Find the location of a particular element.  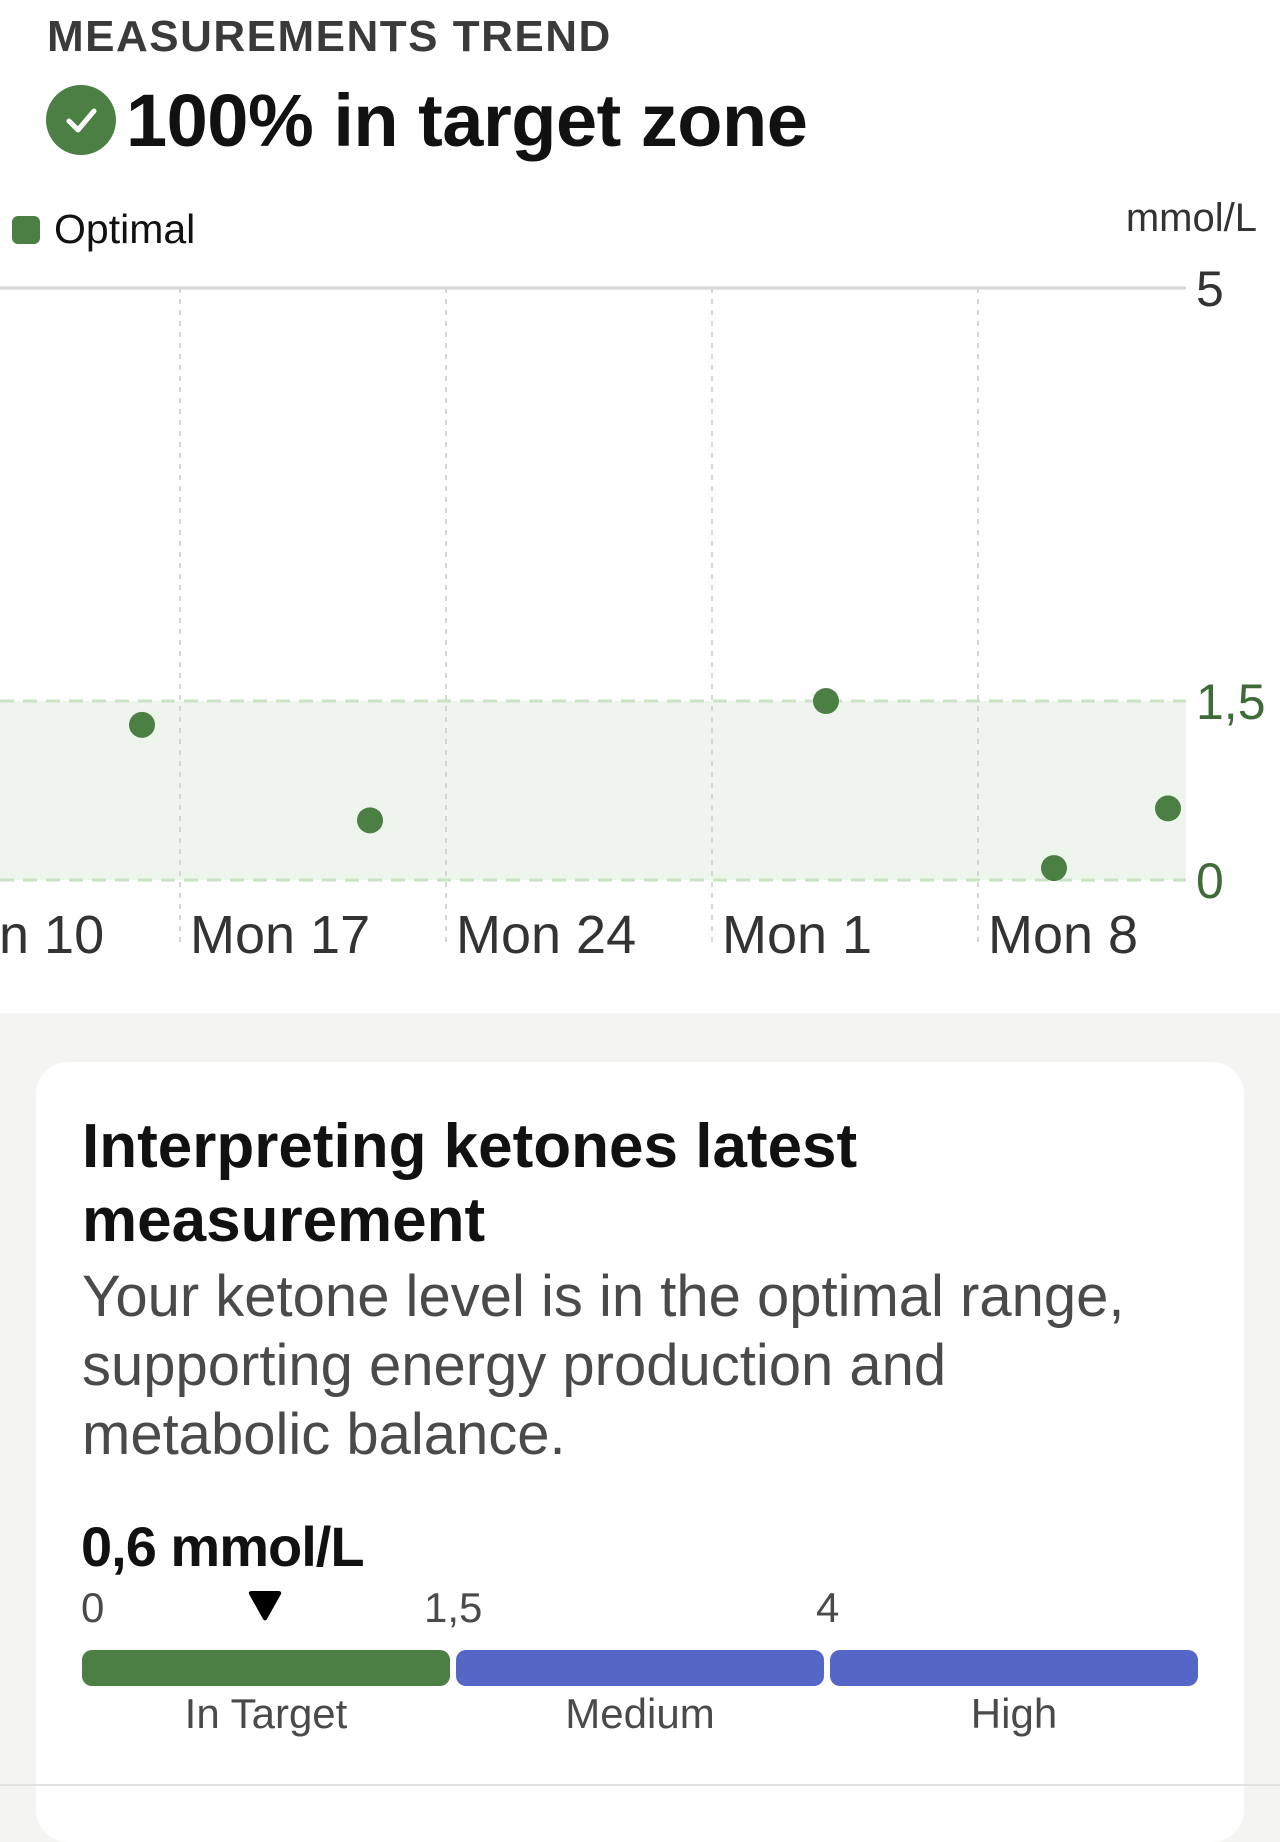

range-label-in-target: In Target is located at coordinates (266, 1713).